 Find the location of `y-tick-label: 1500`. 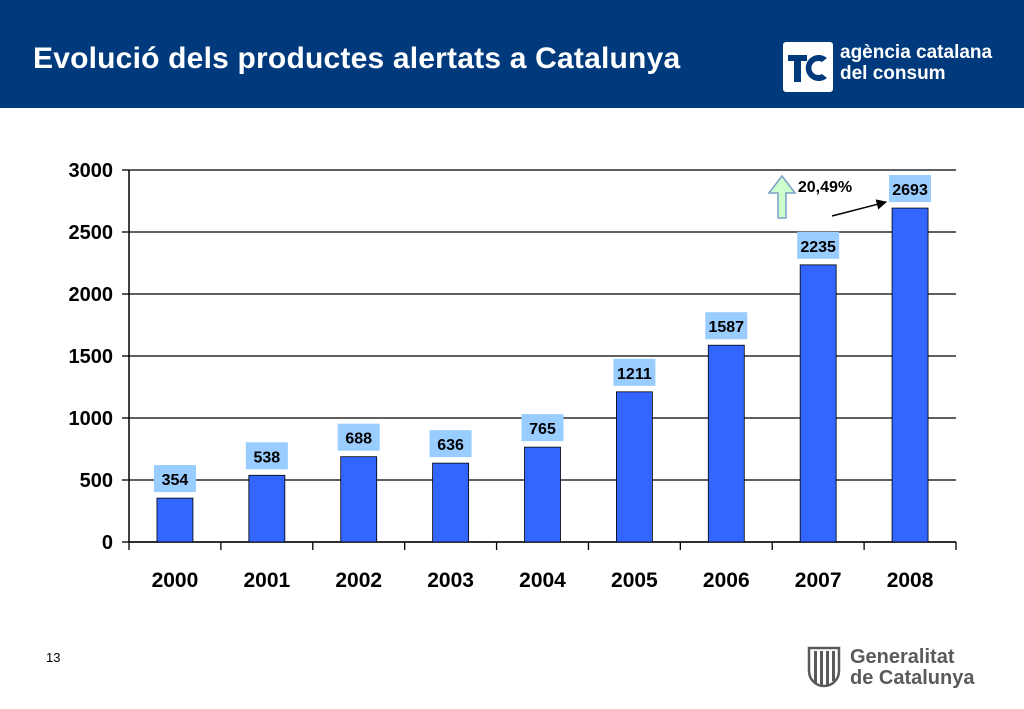

y-tick-label: 1500 is located at coordinates (91, 357).